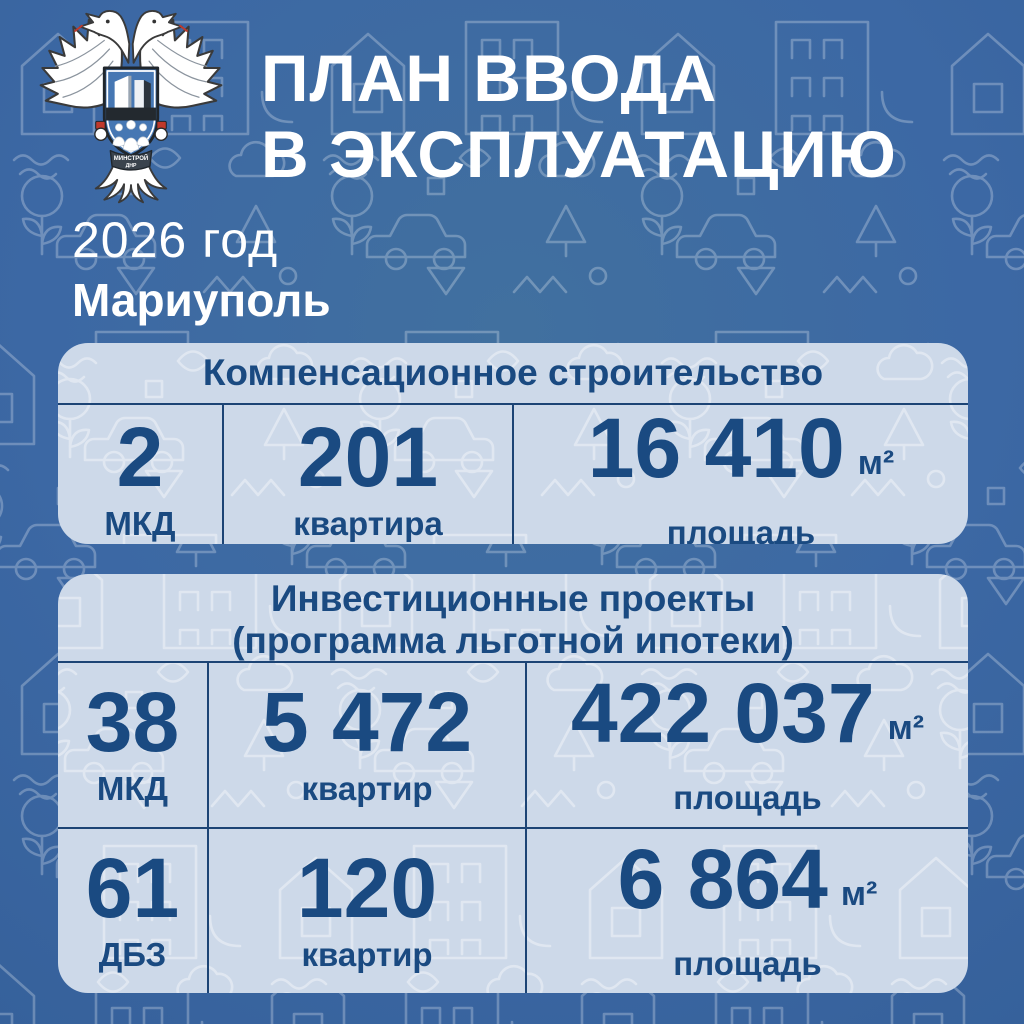 This screenshot has width=1024, height=1024. I want to click on stat-cell-area: 16 410 м² площадь, so click(740, 474).